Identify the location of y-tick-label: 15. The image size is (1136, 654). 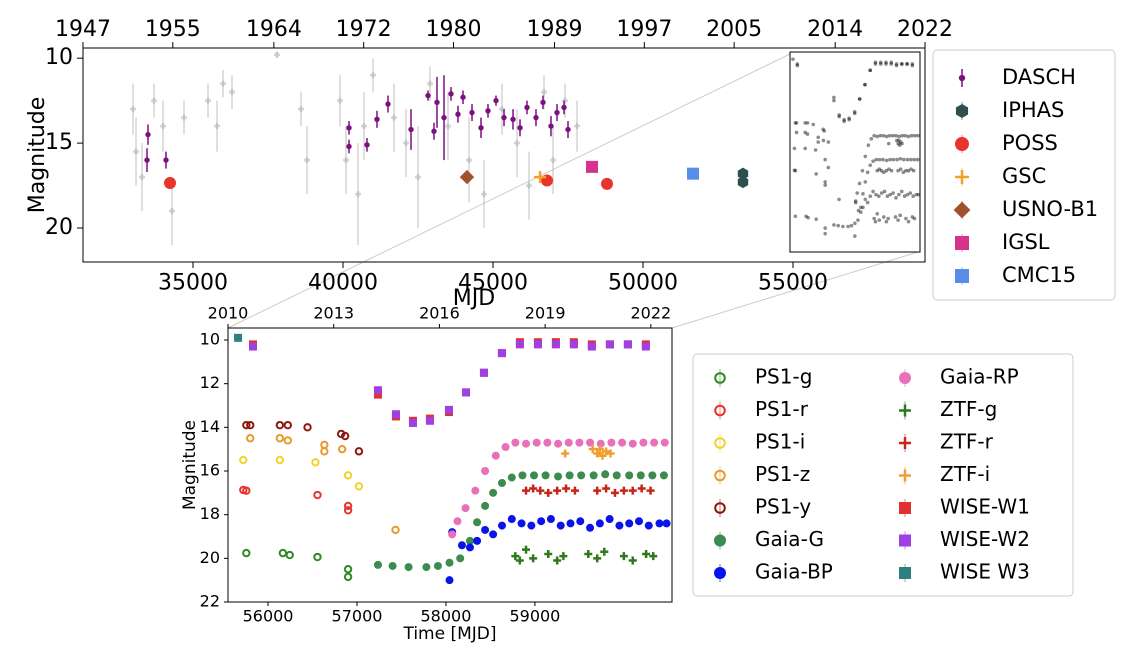
(59, 142).